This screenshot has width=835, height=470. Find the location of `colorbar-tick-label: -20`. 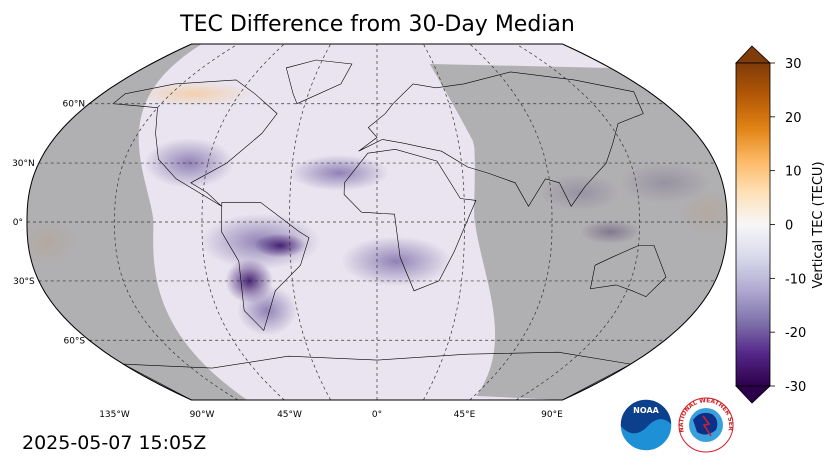

colorbar-tick-label: -20 is located at coordinates (795, 333).